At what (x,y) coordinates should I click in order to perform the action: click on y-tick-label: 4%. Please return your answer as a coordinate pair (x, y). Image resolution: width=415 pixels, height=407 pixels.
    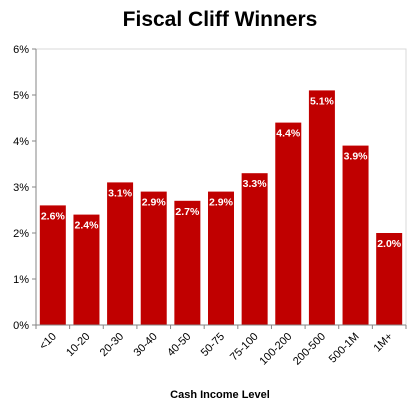
    Looking at the image, I should click on (21, 142).